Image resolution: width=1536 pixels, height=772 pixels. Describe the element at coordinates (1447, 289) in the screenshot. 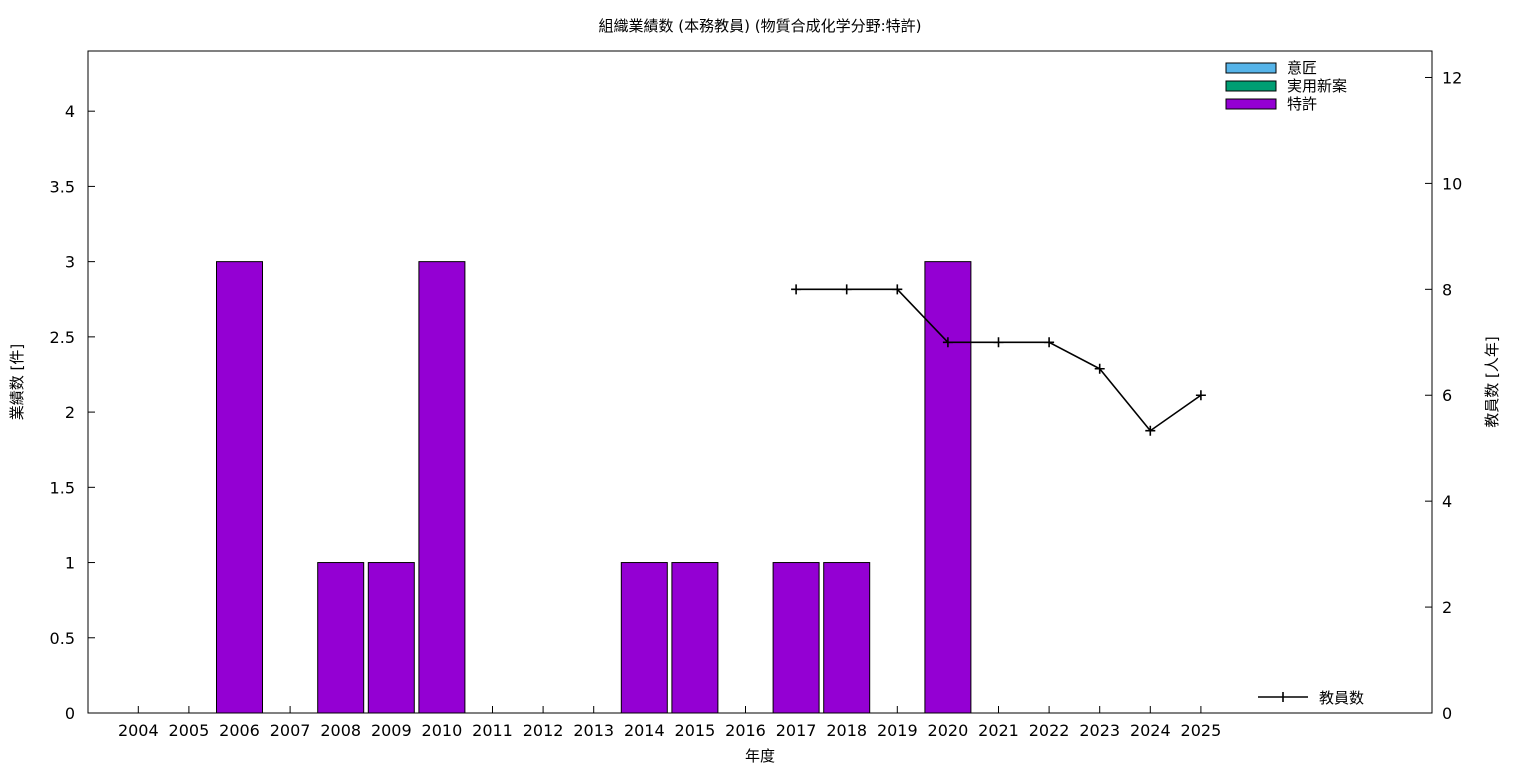

I see `y2-tick-label: 8` at that location.